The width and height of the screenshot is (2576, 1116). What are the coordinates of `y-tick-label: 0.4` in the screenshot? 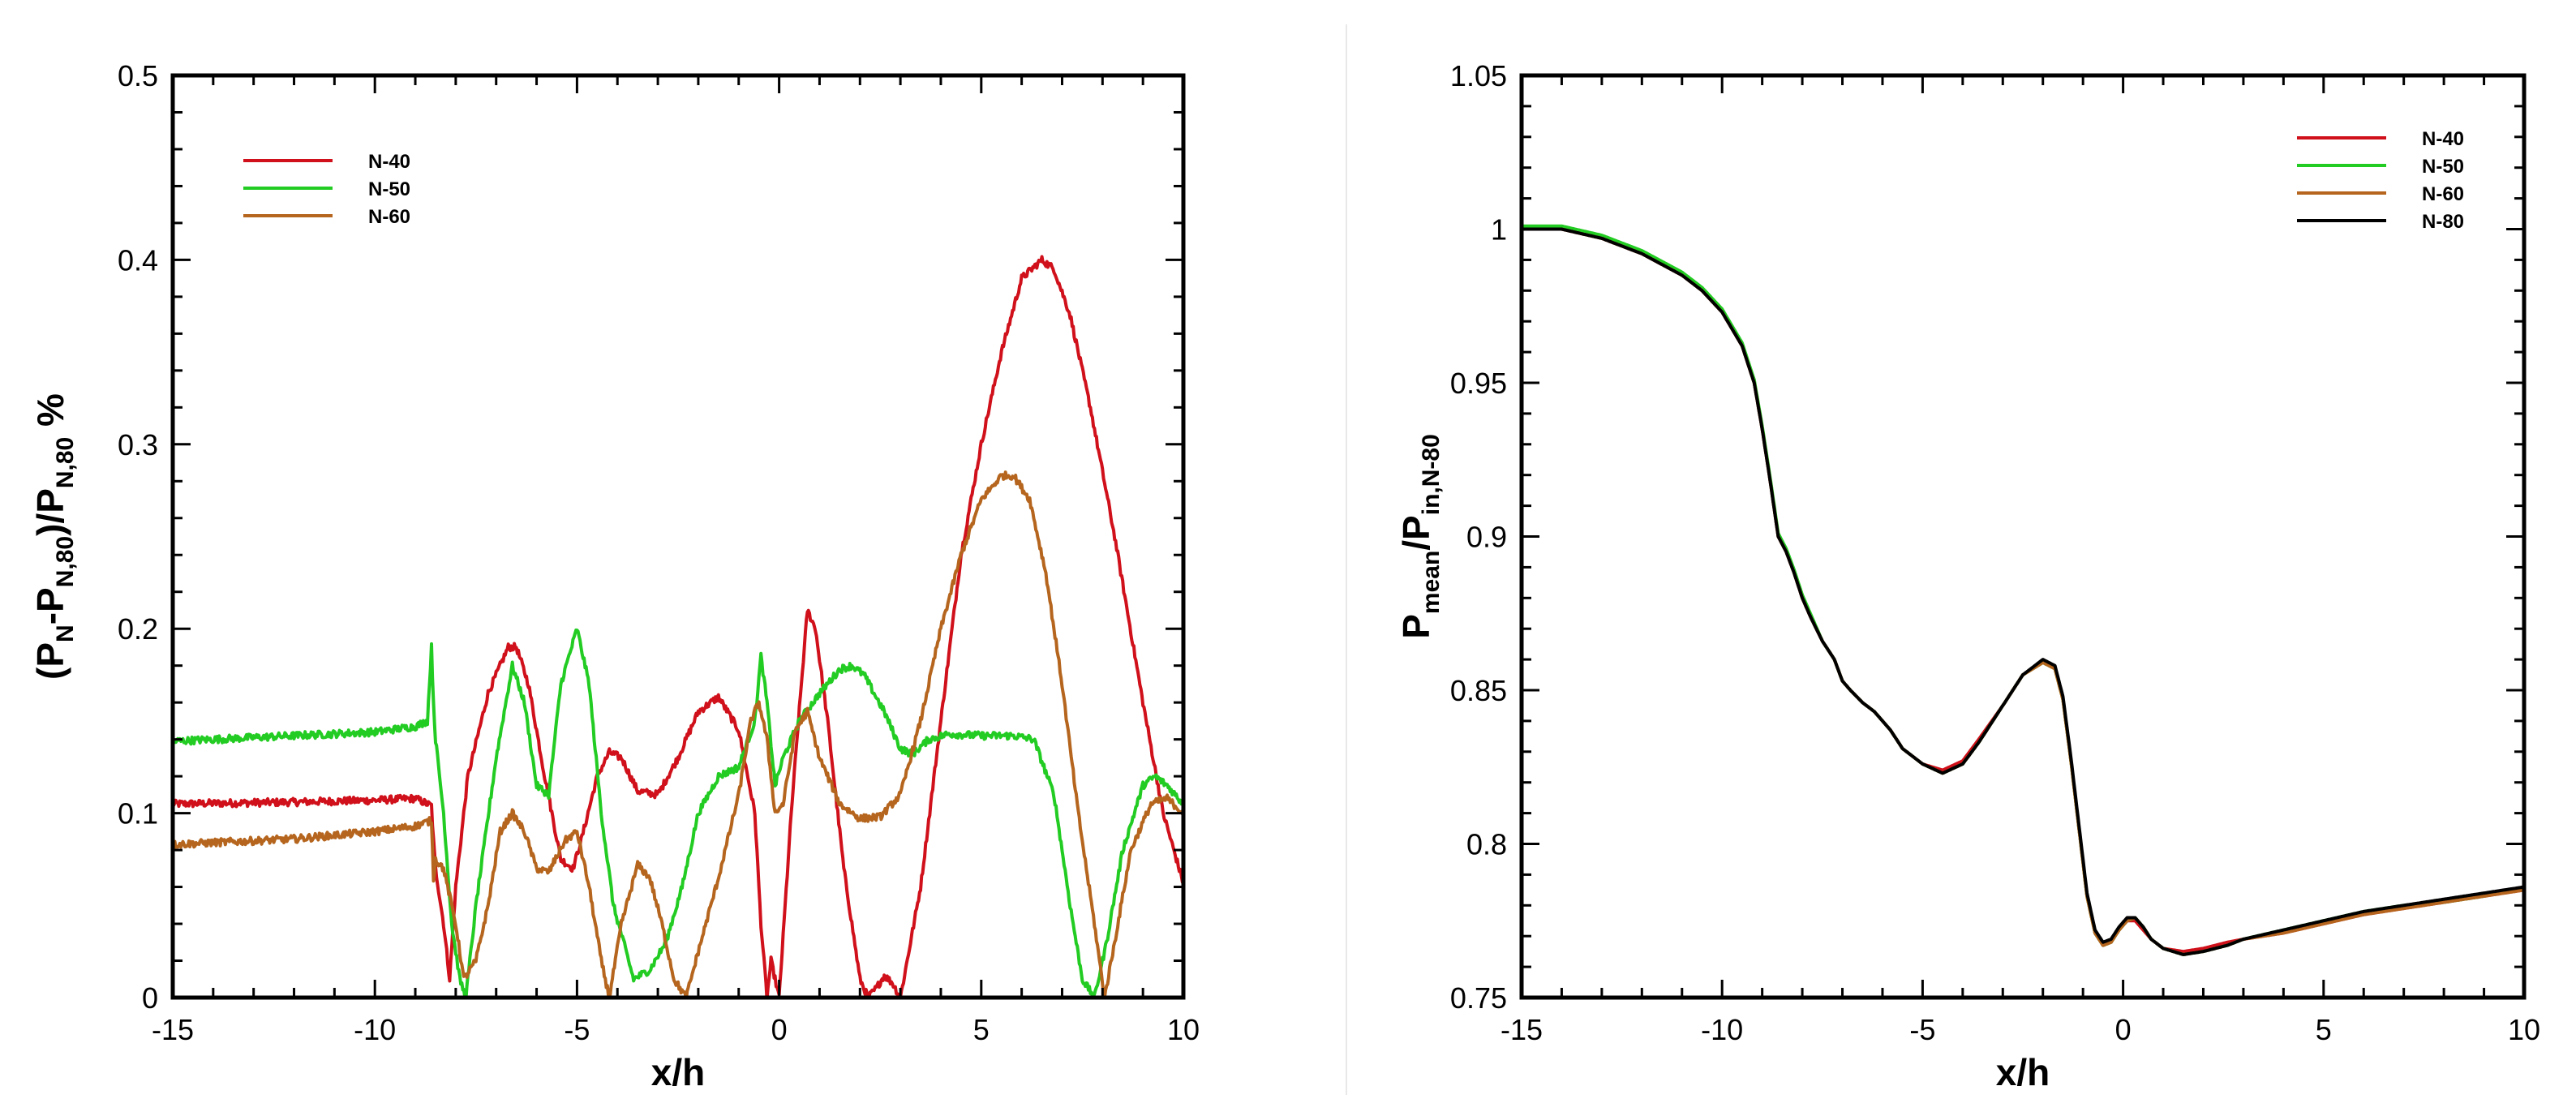 It's located at (138, 260).